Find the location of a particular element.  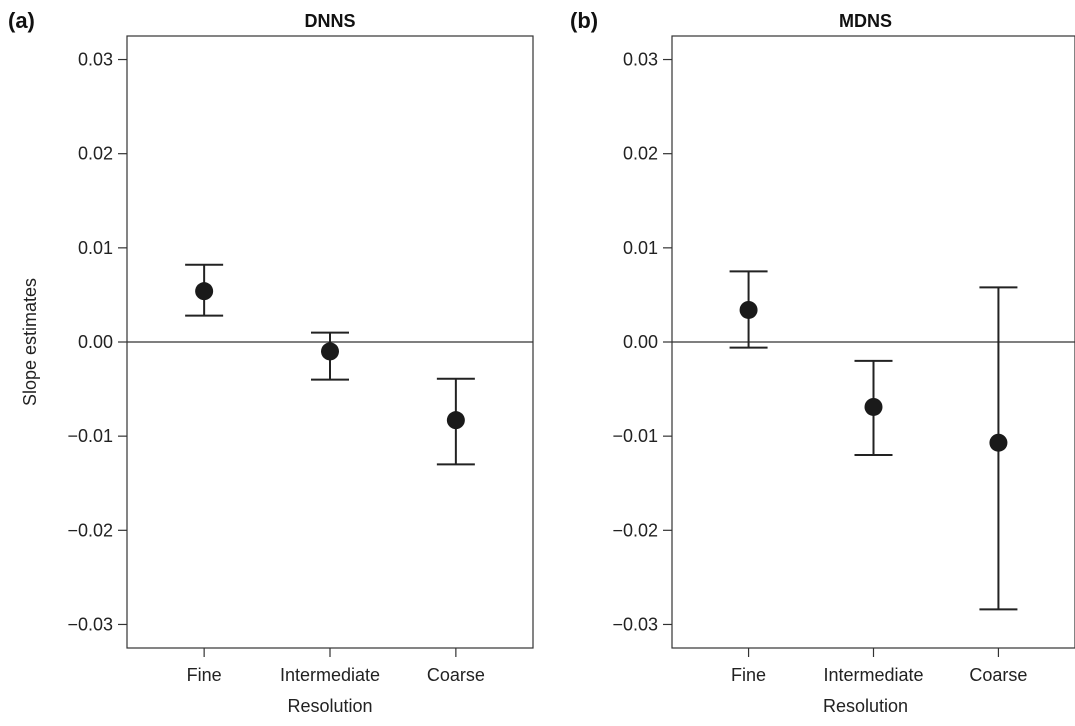

y-axis-title: Slope estimates is located at coordinates (30, 342).